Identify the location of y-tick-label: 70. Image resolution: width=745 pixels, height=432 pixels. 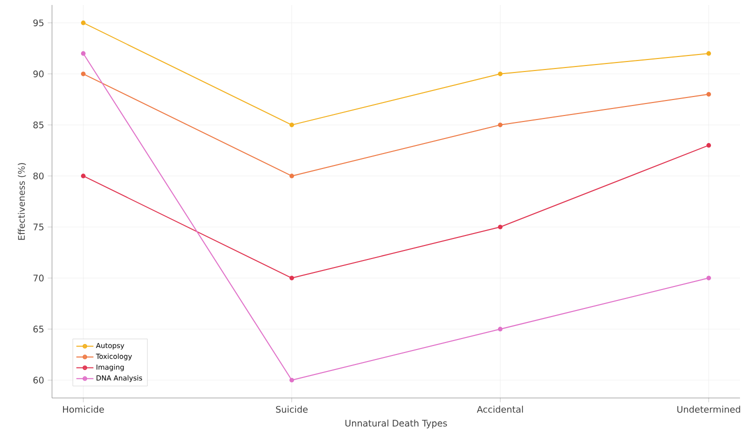
(38, 278).